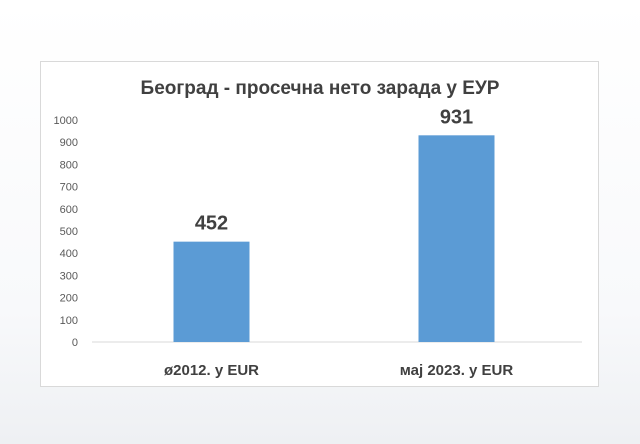 The height and width of the screenshot is (444, 640). Describe the element at coordinates (69, 143) in the screenshot. I see `y-tick-label: 900` at that location.